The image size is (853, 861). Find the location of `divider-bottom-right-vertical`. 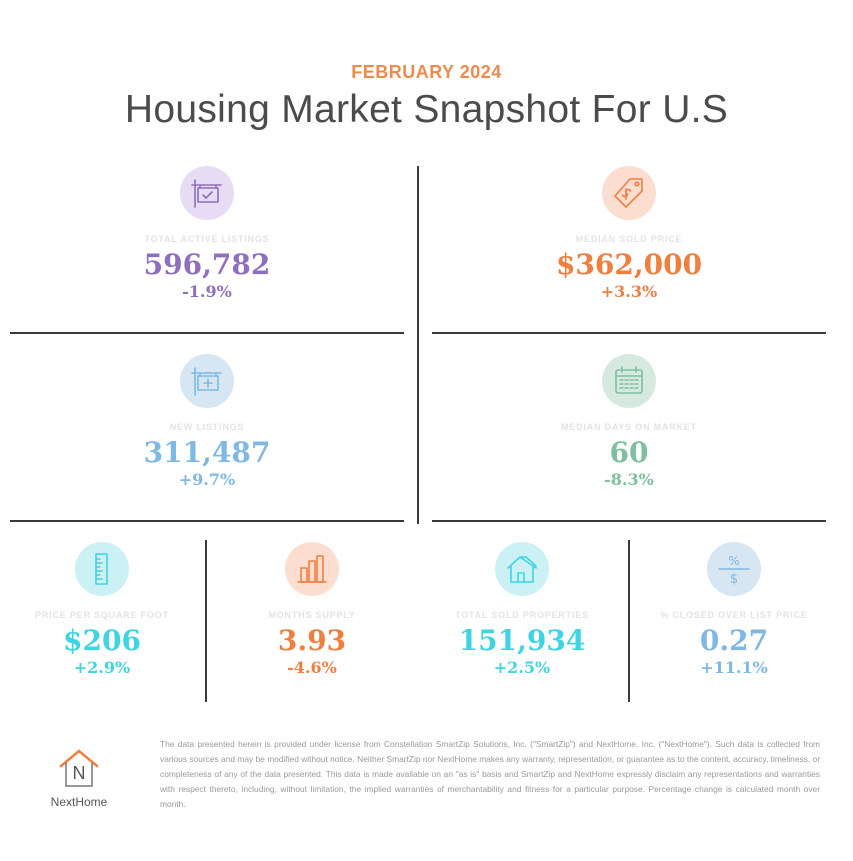

divider-bottom-right-vertical is located at coordinates (629, 621).